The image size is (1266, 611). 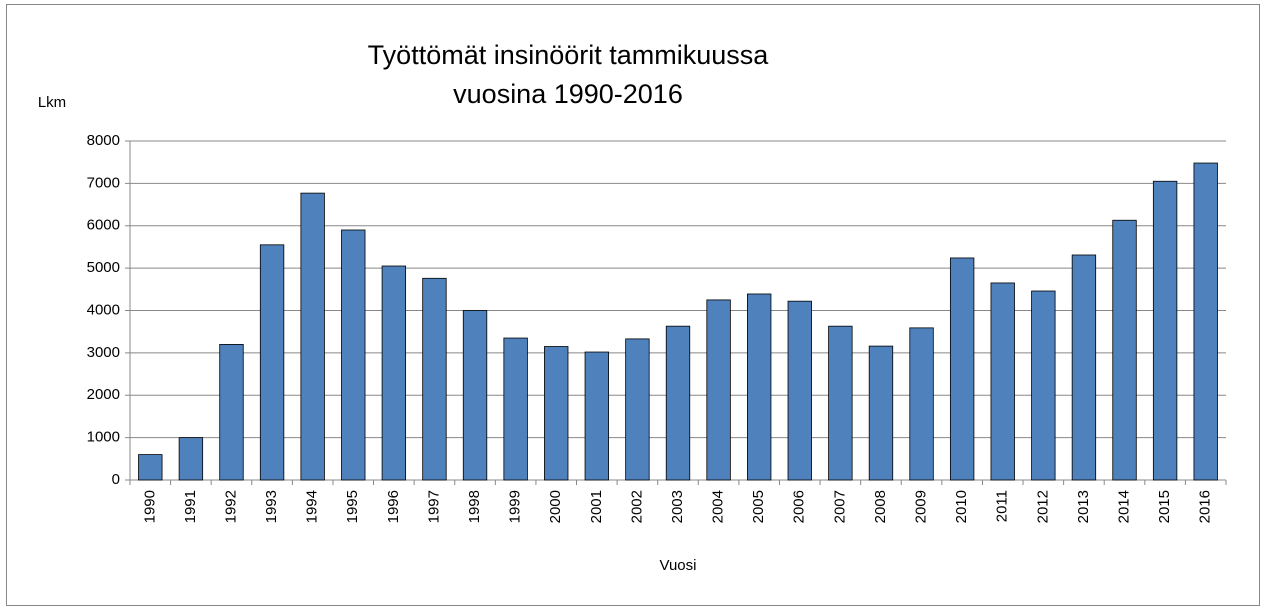 What do you see at coordinates (230, 506) in the screenshot?
I see `x-tick-label: 1992` at bounding box center [230, 506].